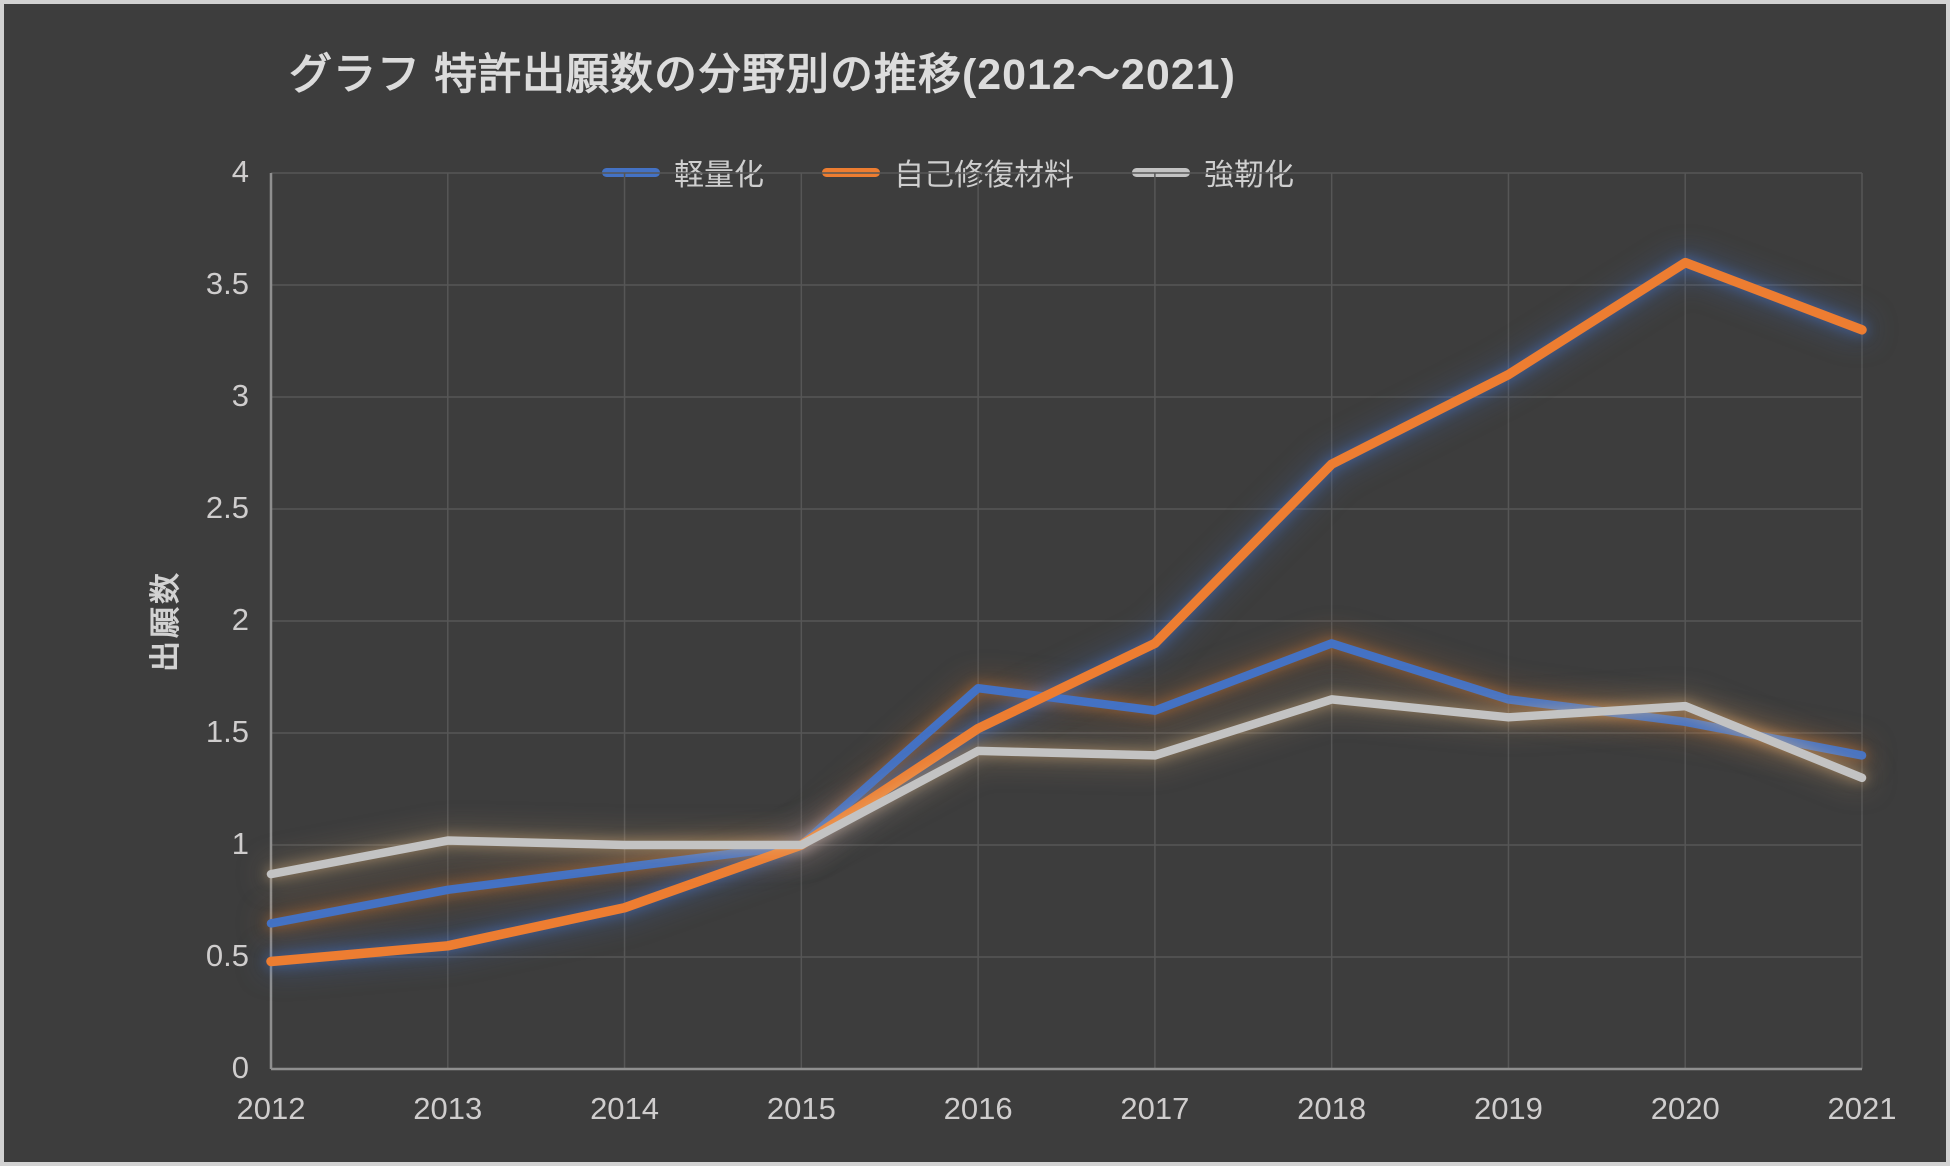  What do you see at coordinates (240, 619) in the screenshot?
I see `y-tick-label: 2` at bounding box center [240, 619].